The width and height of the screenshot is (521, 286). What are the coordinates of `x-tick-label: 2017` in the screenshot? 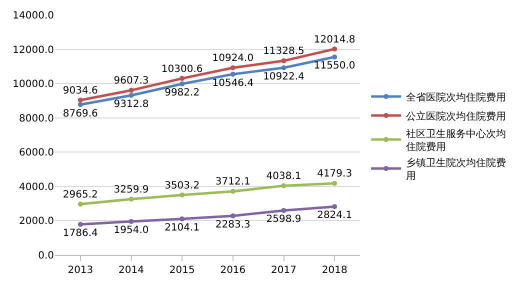 It's located at (283, 270).